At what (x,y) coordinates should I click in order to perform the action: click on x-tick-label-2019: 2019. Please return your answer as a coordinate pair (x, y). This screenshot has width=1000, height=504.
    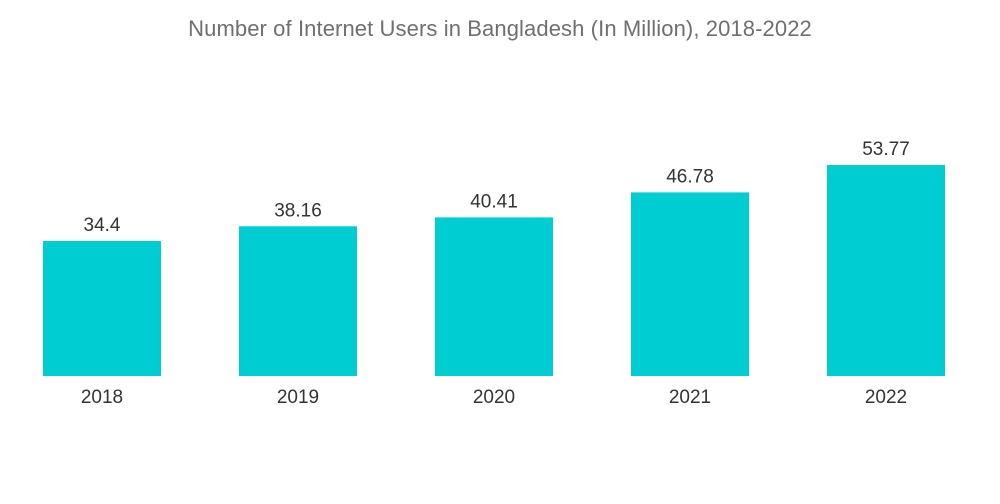
    Looking at the image, I should click on (298, 397).